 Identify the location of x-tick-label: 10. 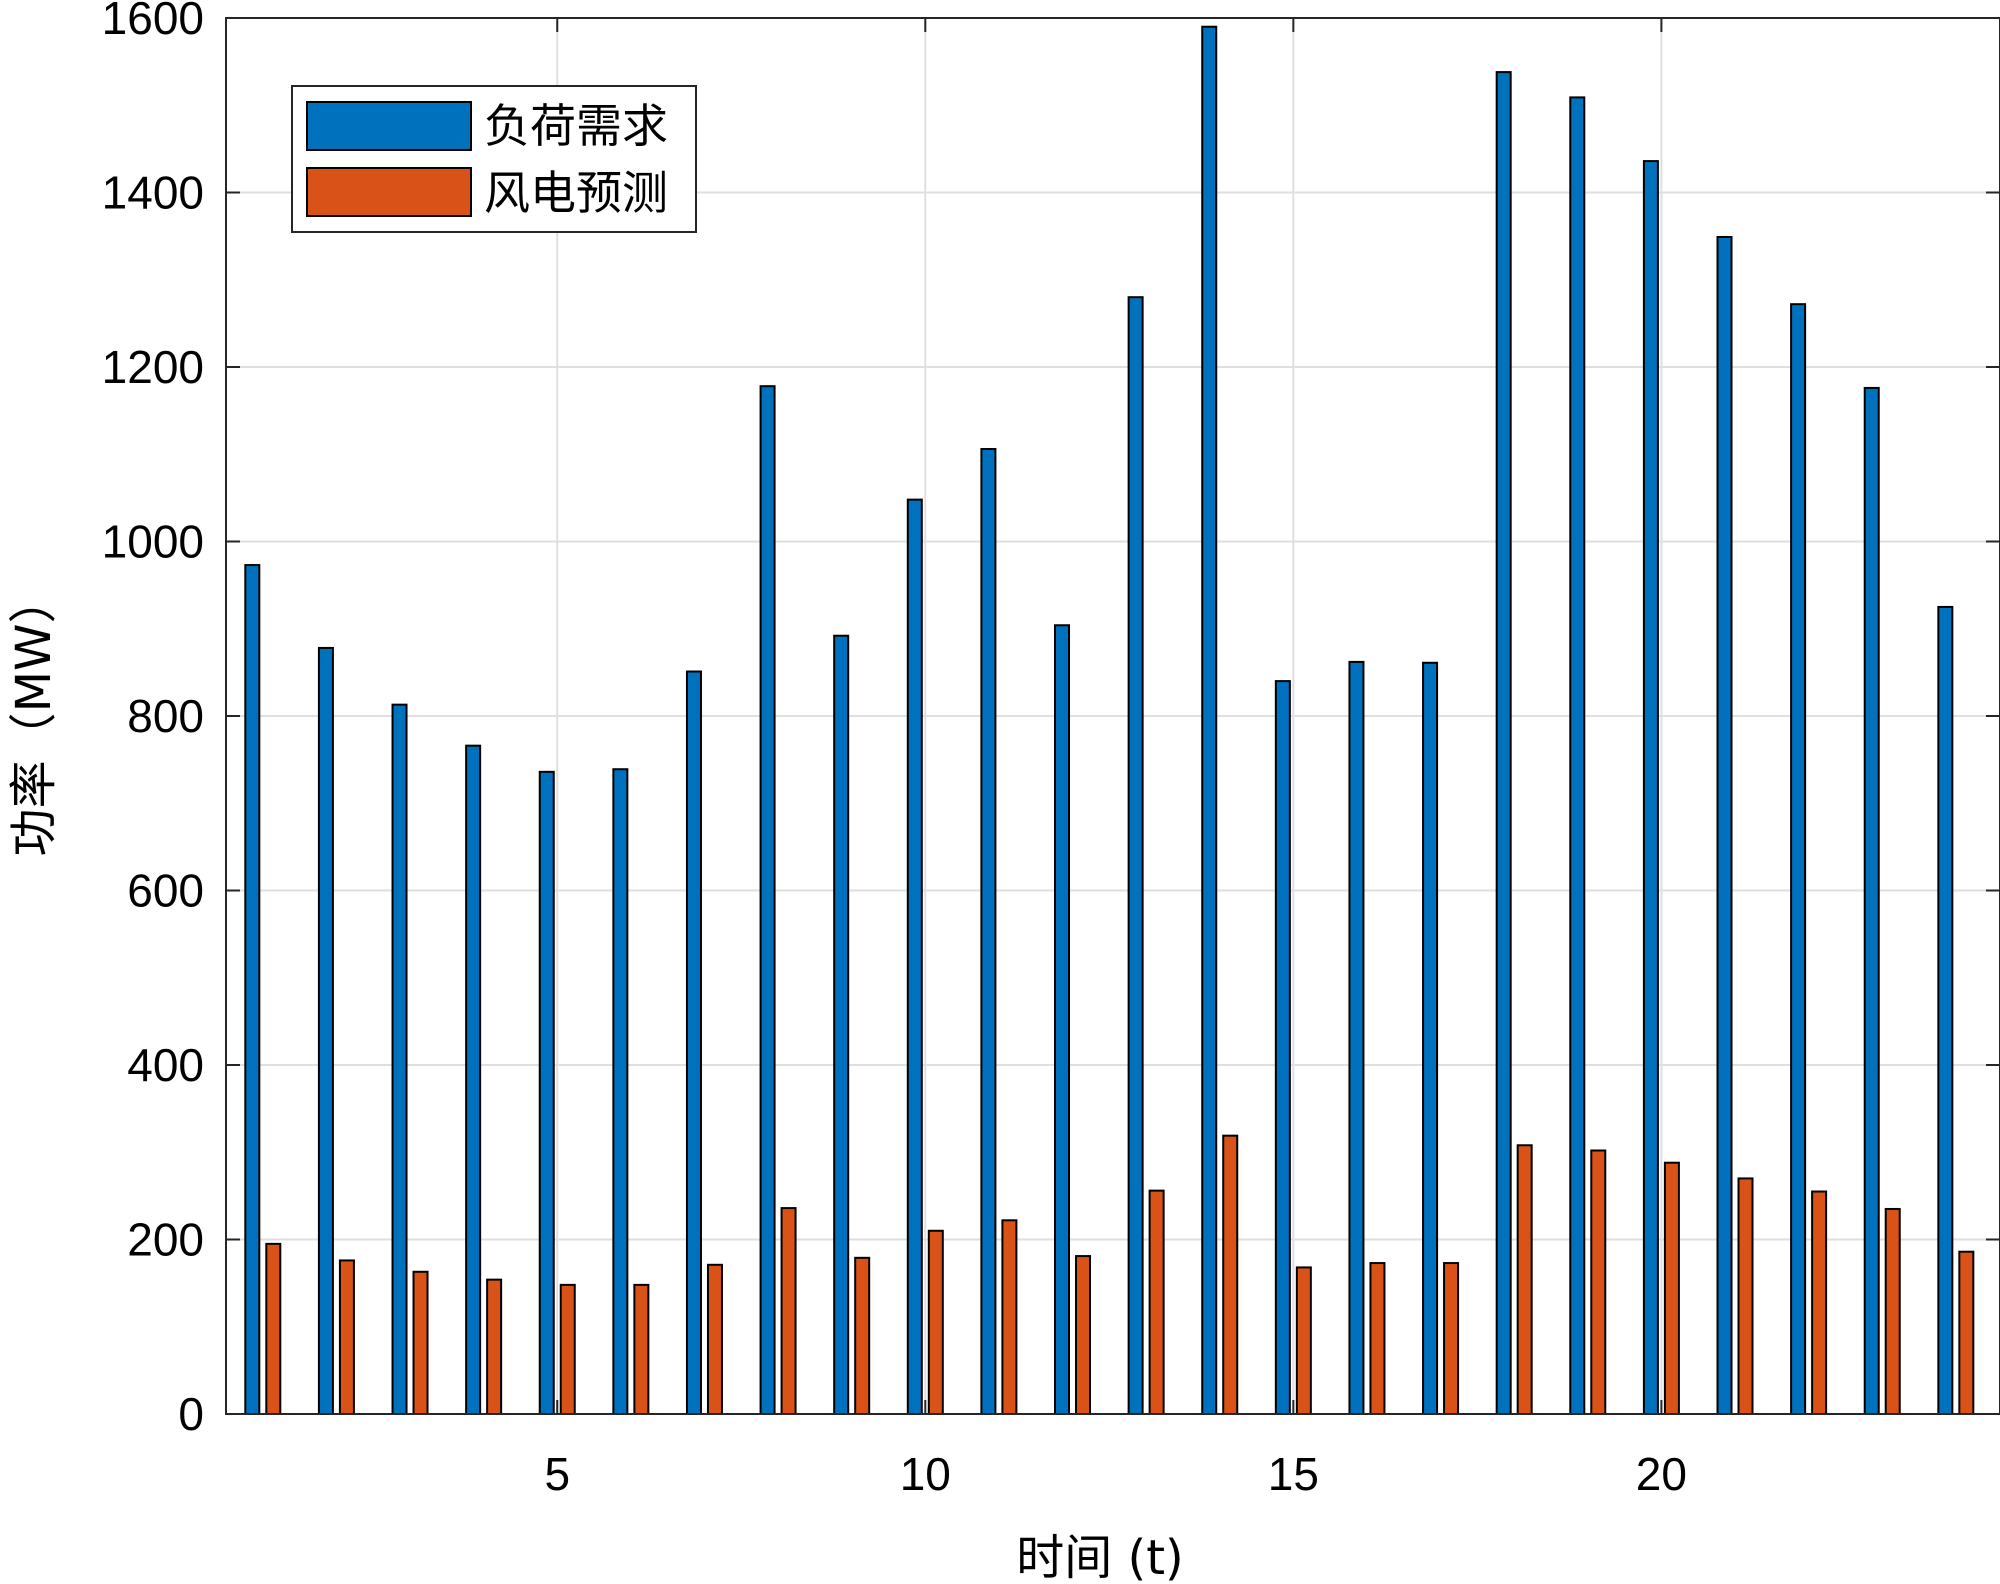
(925, 1474).